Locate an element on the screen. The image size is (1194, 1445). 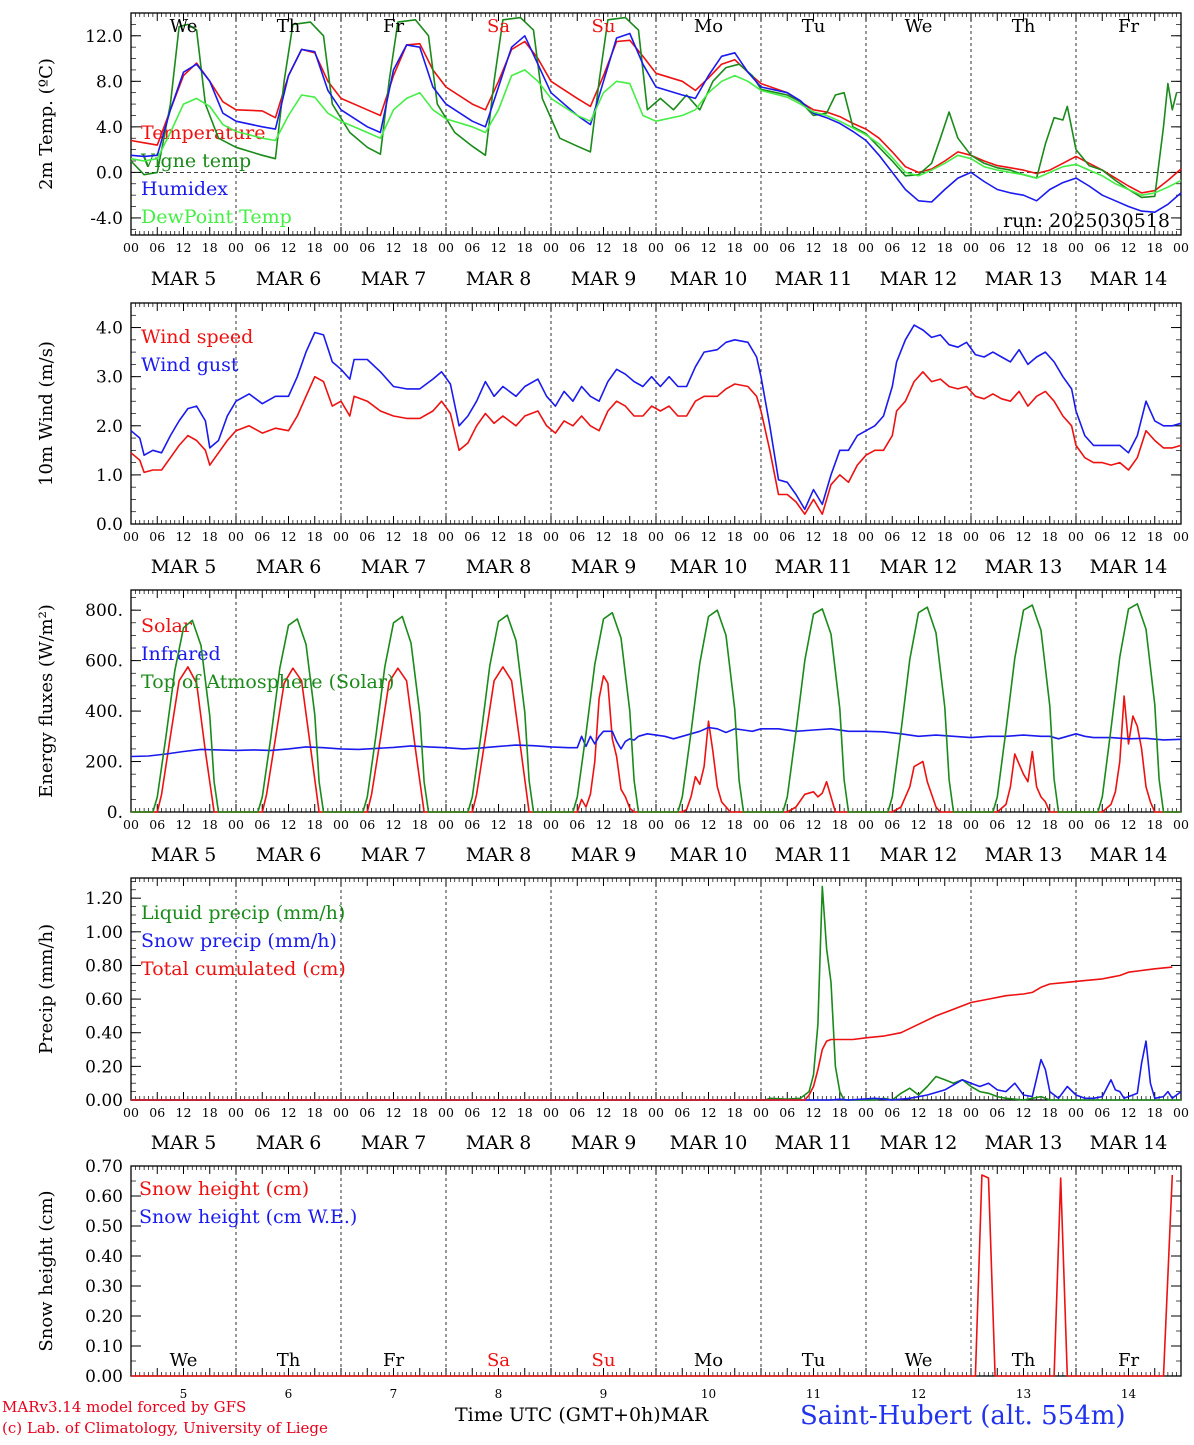
series-line-light_green is located at coordinates (656, 132).